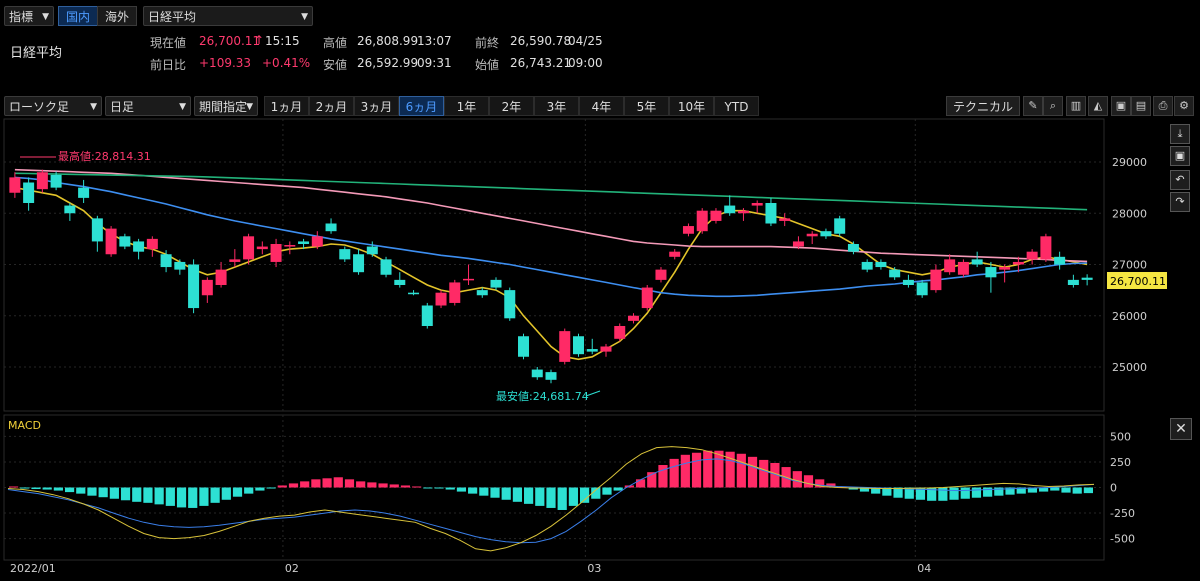 Image resolution: width=1200 pixels, height=581 pixels. I want to click on prev-close-date: 04/25, so click(585, 41).